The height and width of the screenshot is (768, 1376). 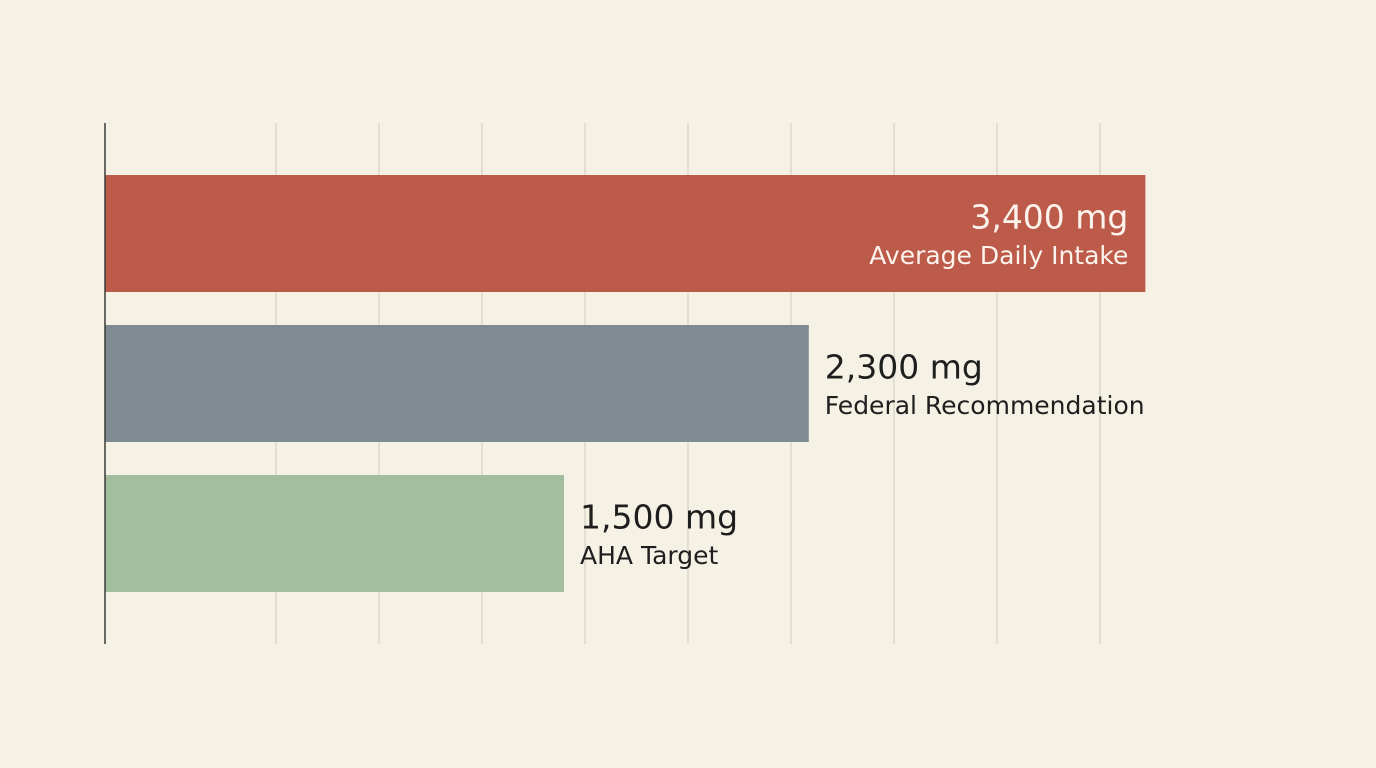 I want to click on category-label: Federal Recommendation, so click(x=985, y=405).